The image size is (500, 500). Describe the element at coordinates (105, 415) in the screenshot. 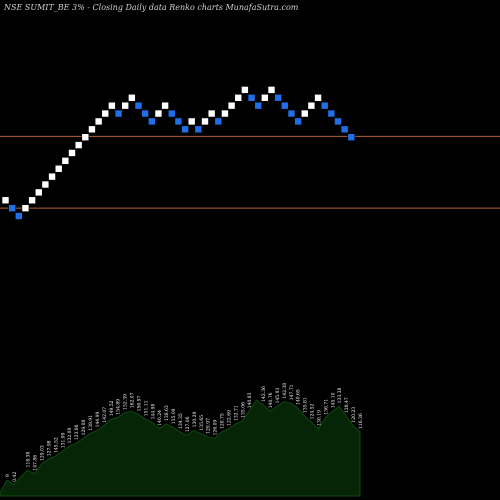

I see `volume-label: 142.07` at that location.